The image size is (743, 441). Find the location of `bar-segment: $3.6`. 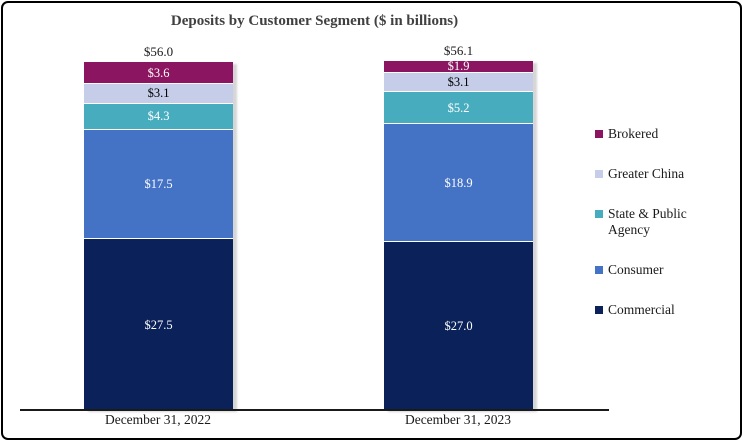

bar-segment: $3.6 is located at coordinates (158, 73).